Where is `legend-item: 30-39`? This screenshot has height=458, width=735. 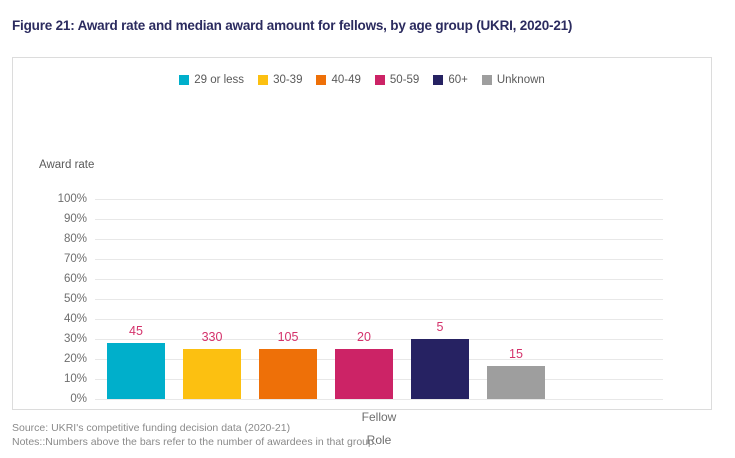 legend-item: 30-39 is located at coordinates (280, 80).